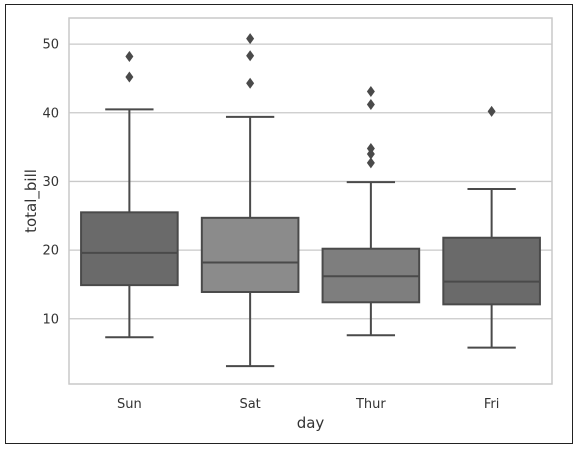  I want to click on box-sat, so click(250, 200).